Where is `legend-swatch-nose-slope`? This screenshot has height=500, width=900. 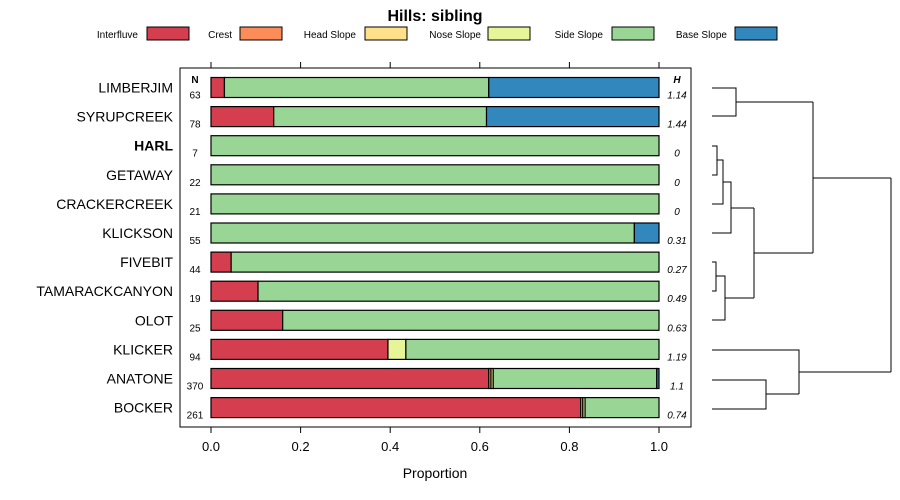 legend-swatch-nose-slope is located at coordinates (509, 33).